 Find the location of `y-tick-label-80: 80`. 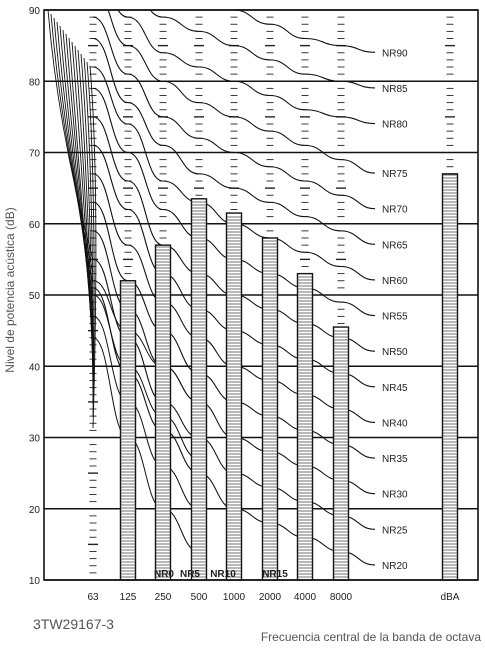

y-tick-label-80: 80 is located at coordinates (35, 82).